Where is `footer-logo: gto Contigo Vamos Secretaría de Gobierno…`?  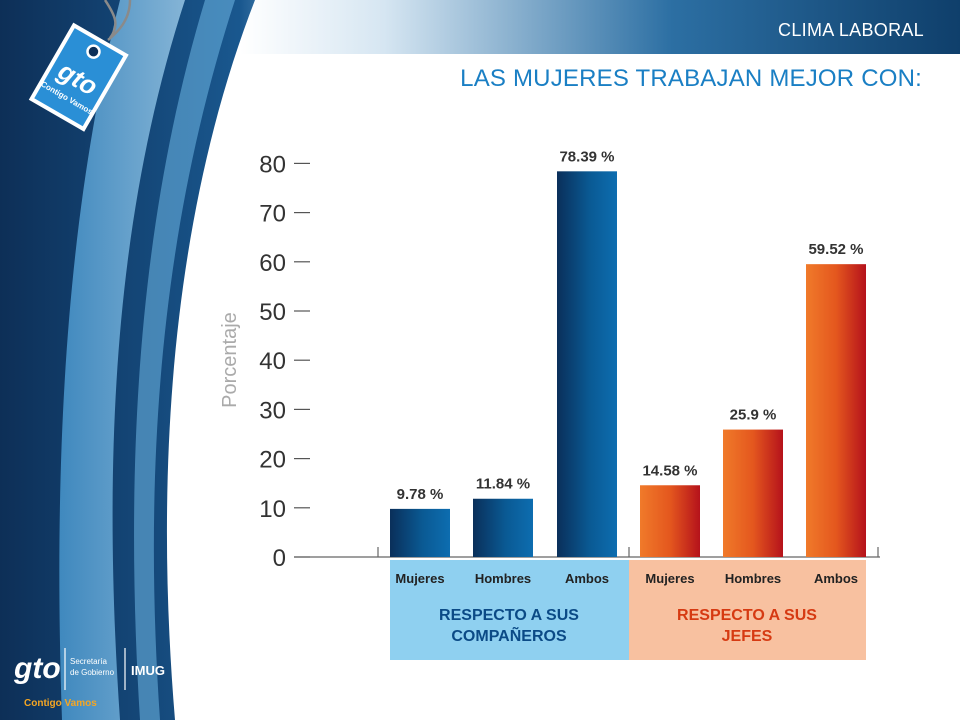
footer-logo: gto Contigo Vamos Secretaría de Gobierno… is located at coordinates (89, 678).